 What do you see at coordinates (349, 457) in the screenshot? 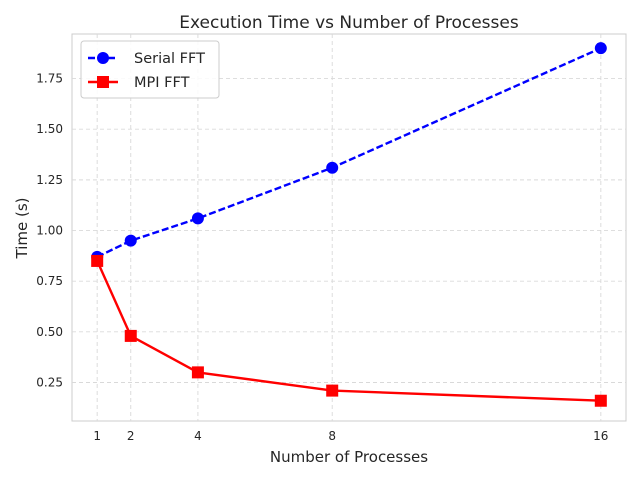
I see `x-axis-label: Number of Processes` at bounding box center [349, 457].